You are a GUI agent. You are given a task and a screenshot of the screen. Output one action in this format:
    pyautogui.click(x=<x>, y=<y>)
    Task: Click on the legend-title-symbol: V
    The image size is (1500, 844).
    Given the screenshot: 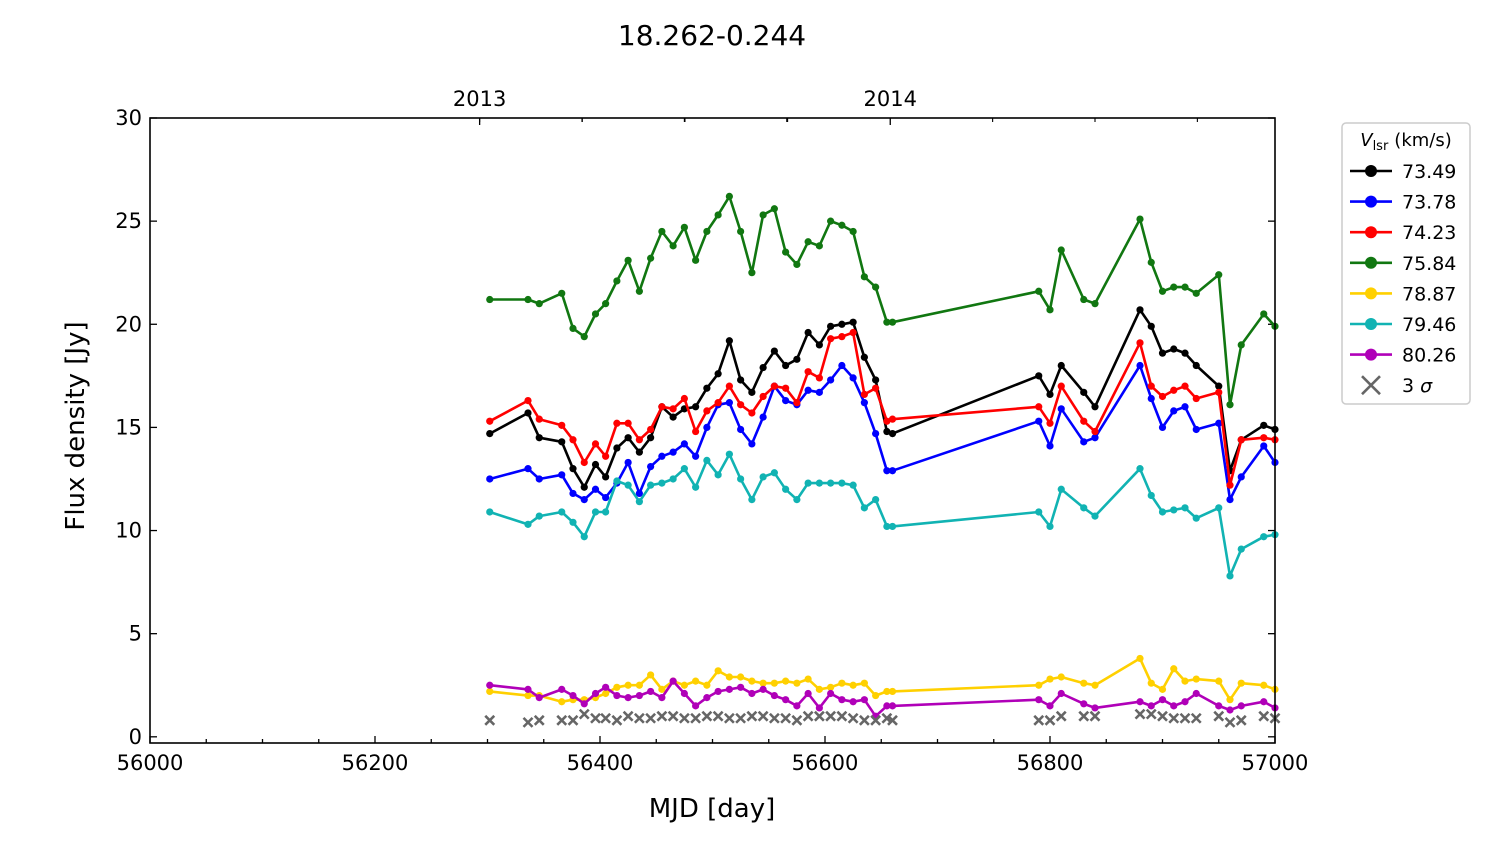 What is the action you would take?
    pyautogui.click(x=1367, y=140)
    